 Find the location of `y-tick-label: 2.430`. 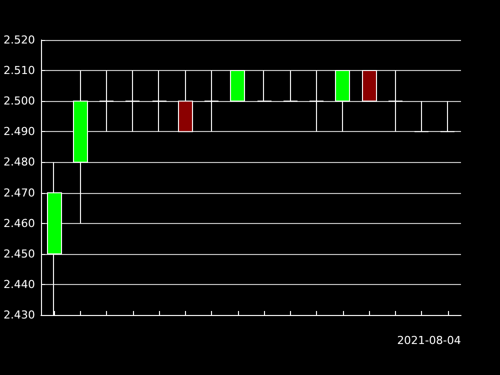

y-tick-label: 2.430 is located at coordinates (19, 315).